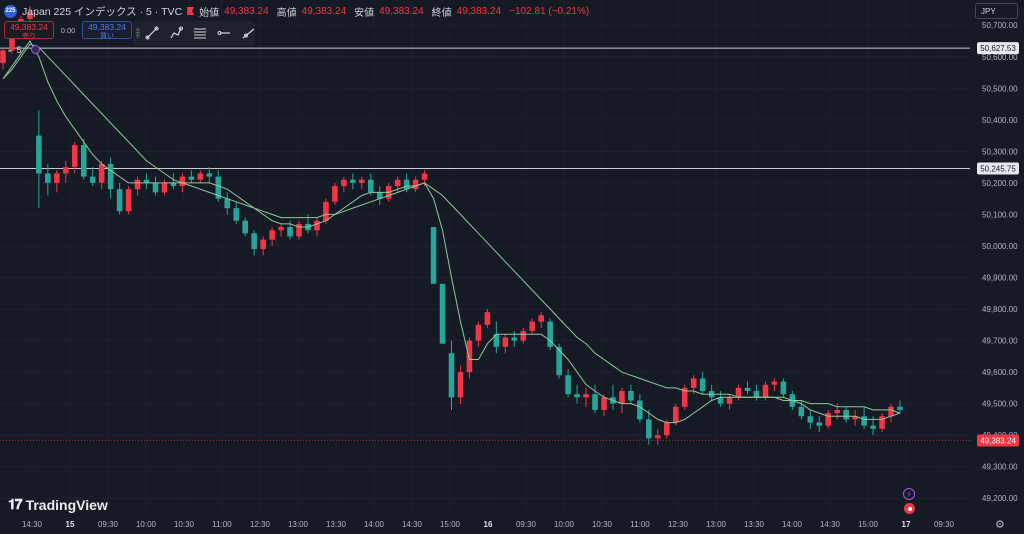 This screenshot has width=1024, height=534. What do you see at coordinates (152, 33) in the screenshot?
I see `trend-line-icon` at bounding box center [152, 33].